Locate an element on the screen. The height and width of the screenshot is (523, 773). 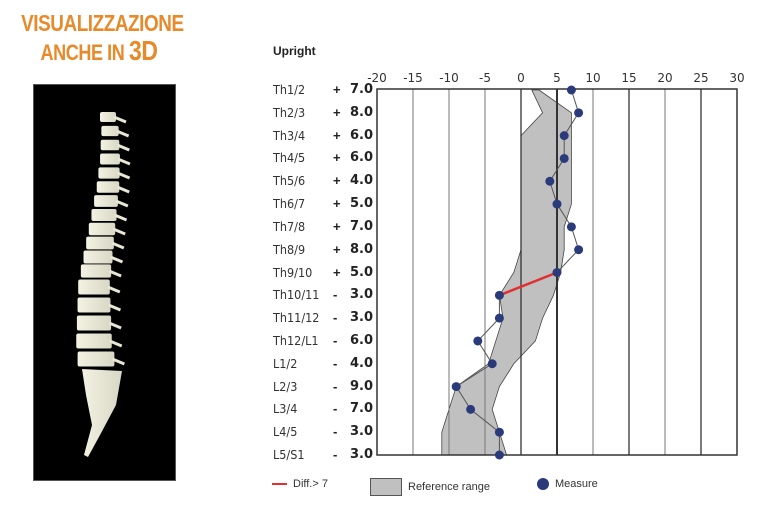
promo-title-line2: ANCHE IN 3D is located at coordinates (99, 51).